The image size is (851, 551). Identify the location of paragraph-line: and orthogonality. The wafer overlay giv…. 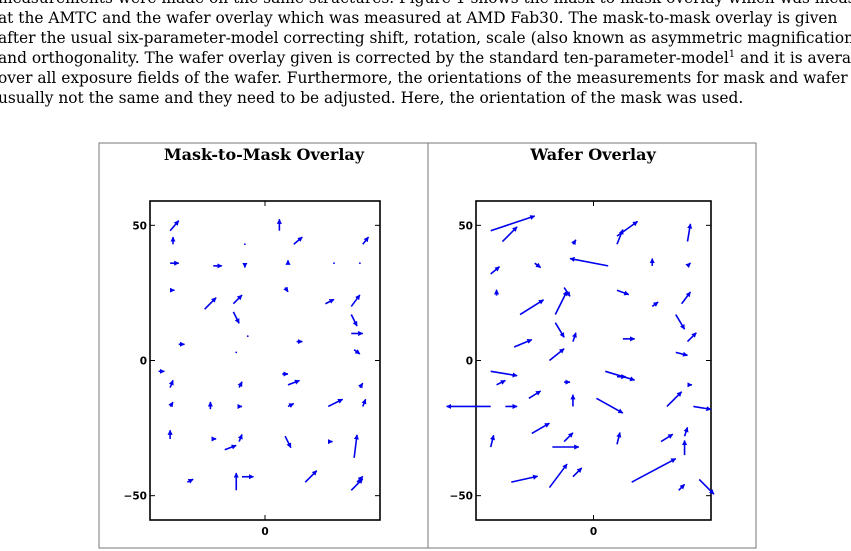
(425, 58).